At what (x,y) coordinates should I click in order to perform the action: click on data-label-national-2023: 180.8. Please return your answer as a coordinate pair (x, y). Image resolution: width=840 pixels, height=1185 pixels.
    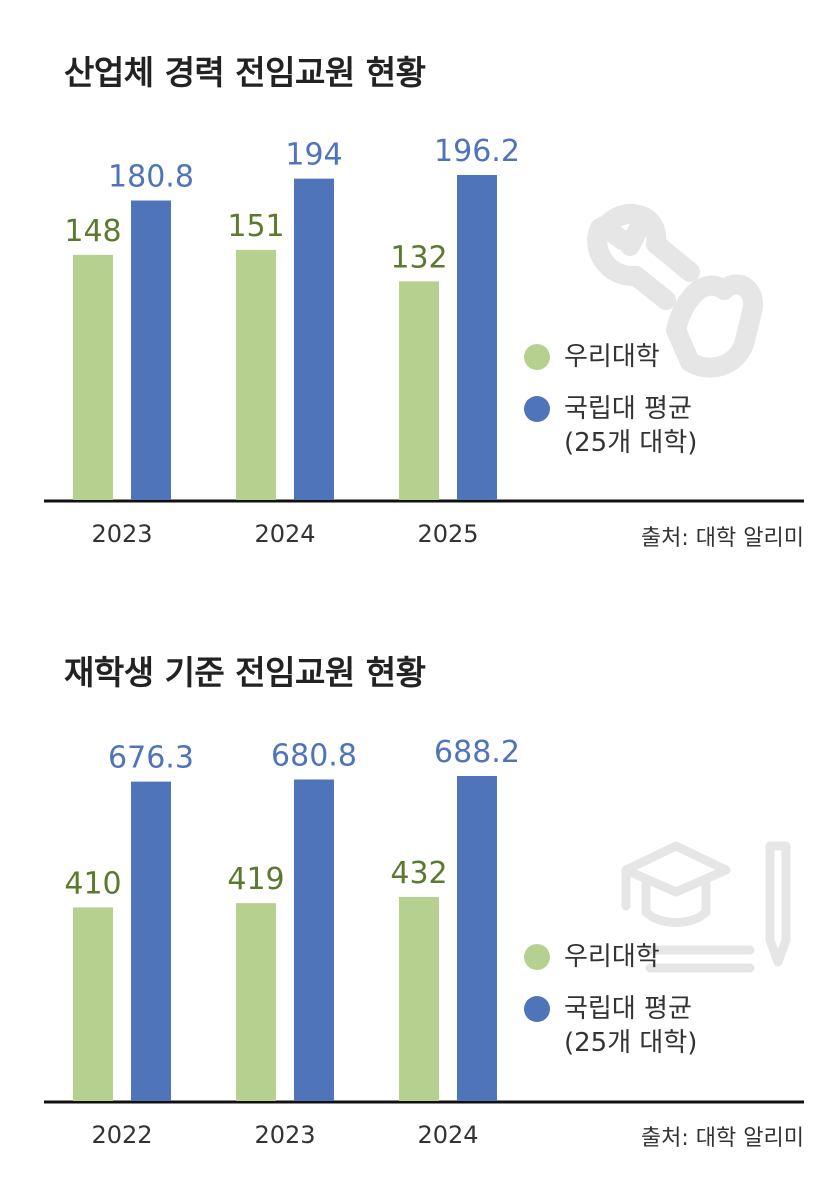
    Looking at the image, I should click on (151, 177).